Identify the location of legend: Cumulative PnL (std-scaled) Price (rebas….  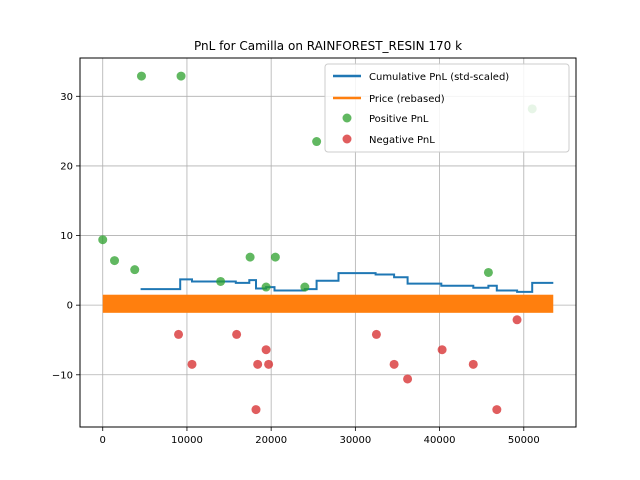
(447, 108).